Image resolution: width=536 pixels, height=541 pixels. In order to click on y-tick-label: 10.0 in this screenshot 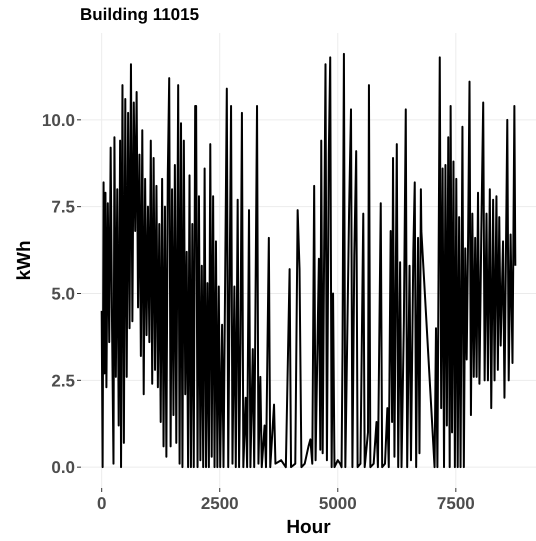, I will do `click(58, 120)`.